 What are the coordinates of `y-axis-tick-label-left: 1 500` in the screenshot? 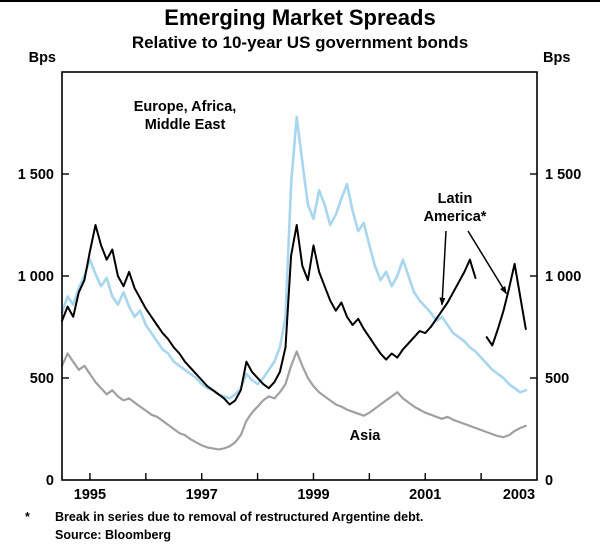 It's located at (36, 175).